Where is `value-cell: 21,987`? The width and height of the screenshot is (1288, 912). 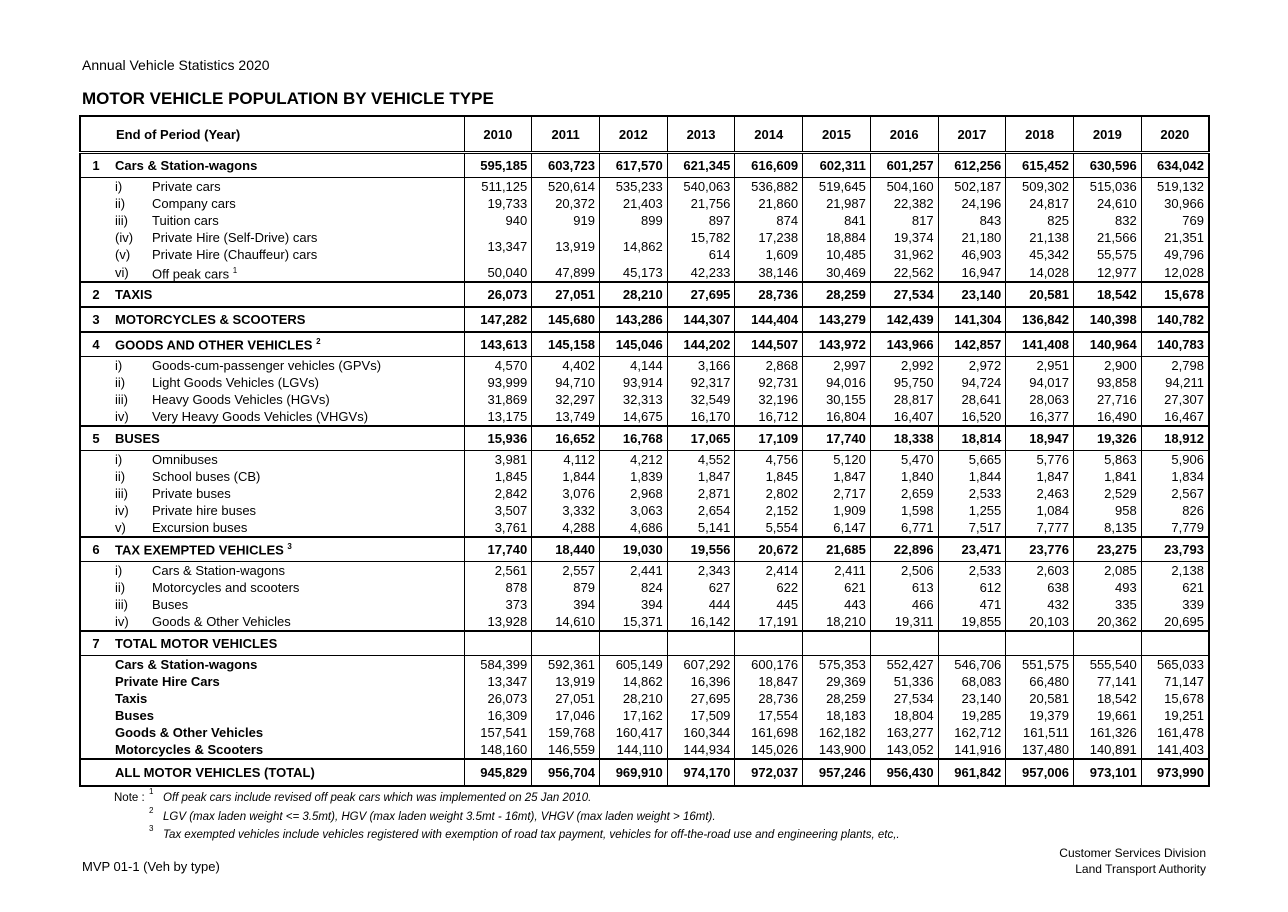 value-cell: 21,987 is located at coordinates (836, 203).